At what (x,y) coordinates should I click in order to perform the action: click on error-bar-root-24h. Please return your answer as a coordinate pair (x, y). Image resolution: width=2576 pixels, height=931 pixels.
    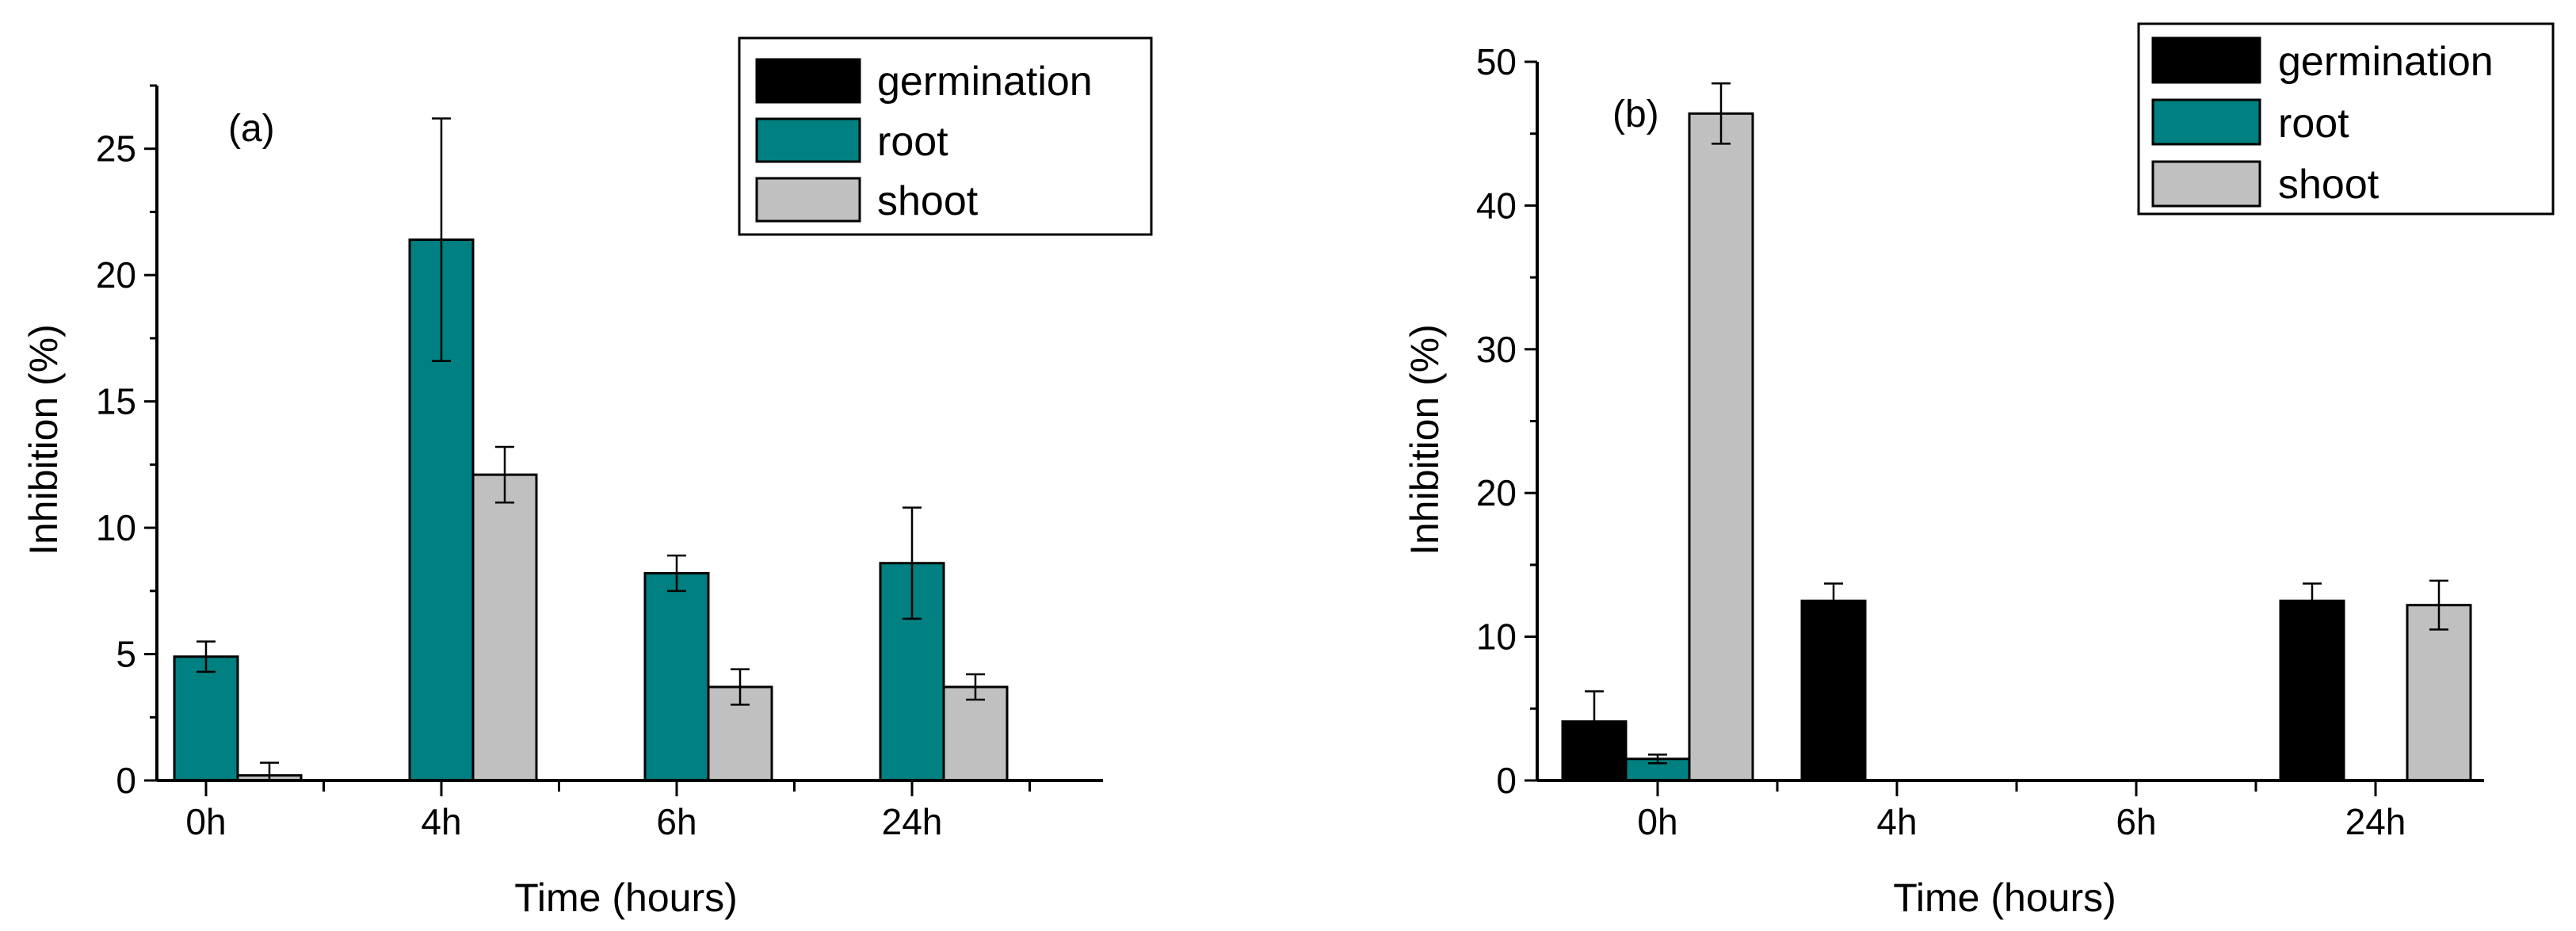
    Looking at the image, I should click on (912, 563).